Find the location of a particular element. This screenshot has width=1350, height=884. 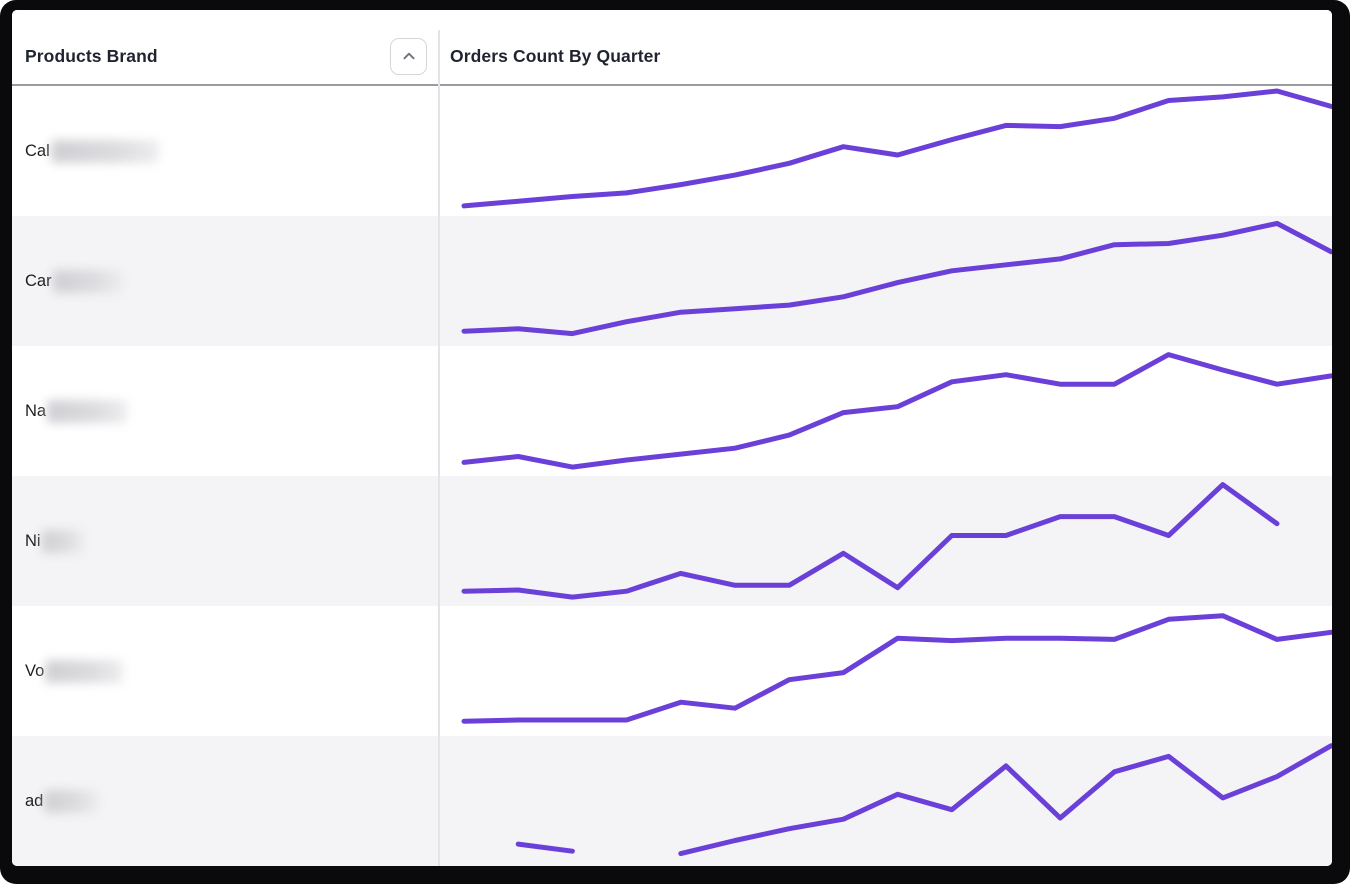

table-row: Cal is located at coordinates (672, 151).